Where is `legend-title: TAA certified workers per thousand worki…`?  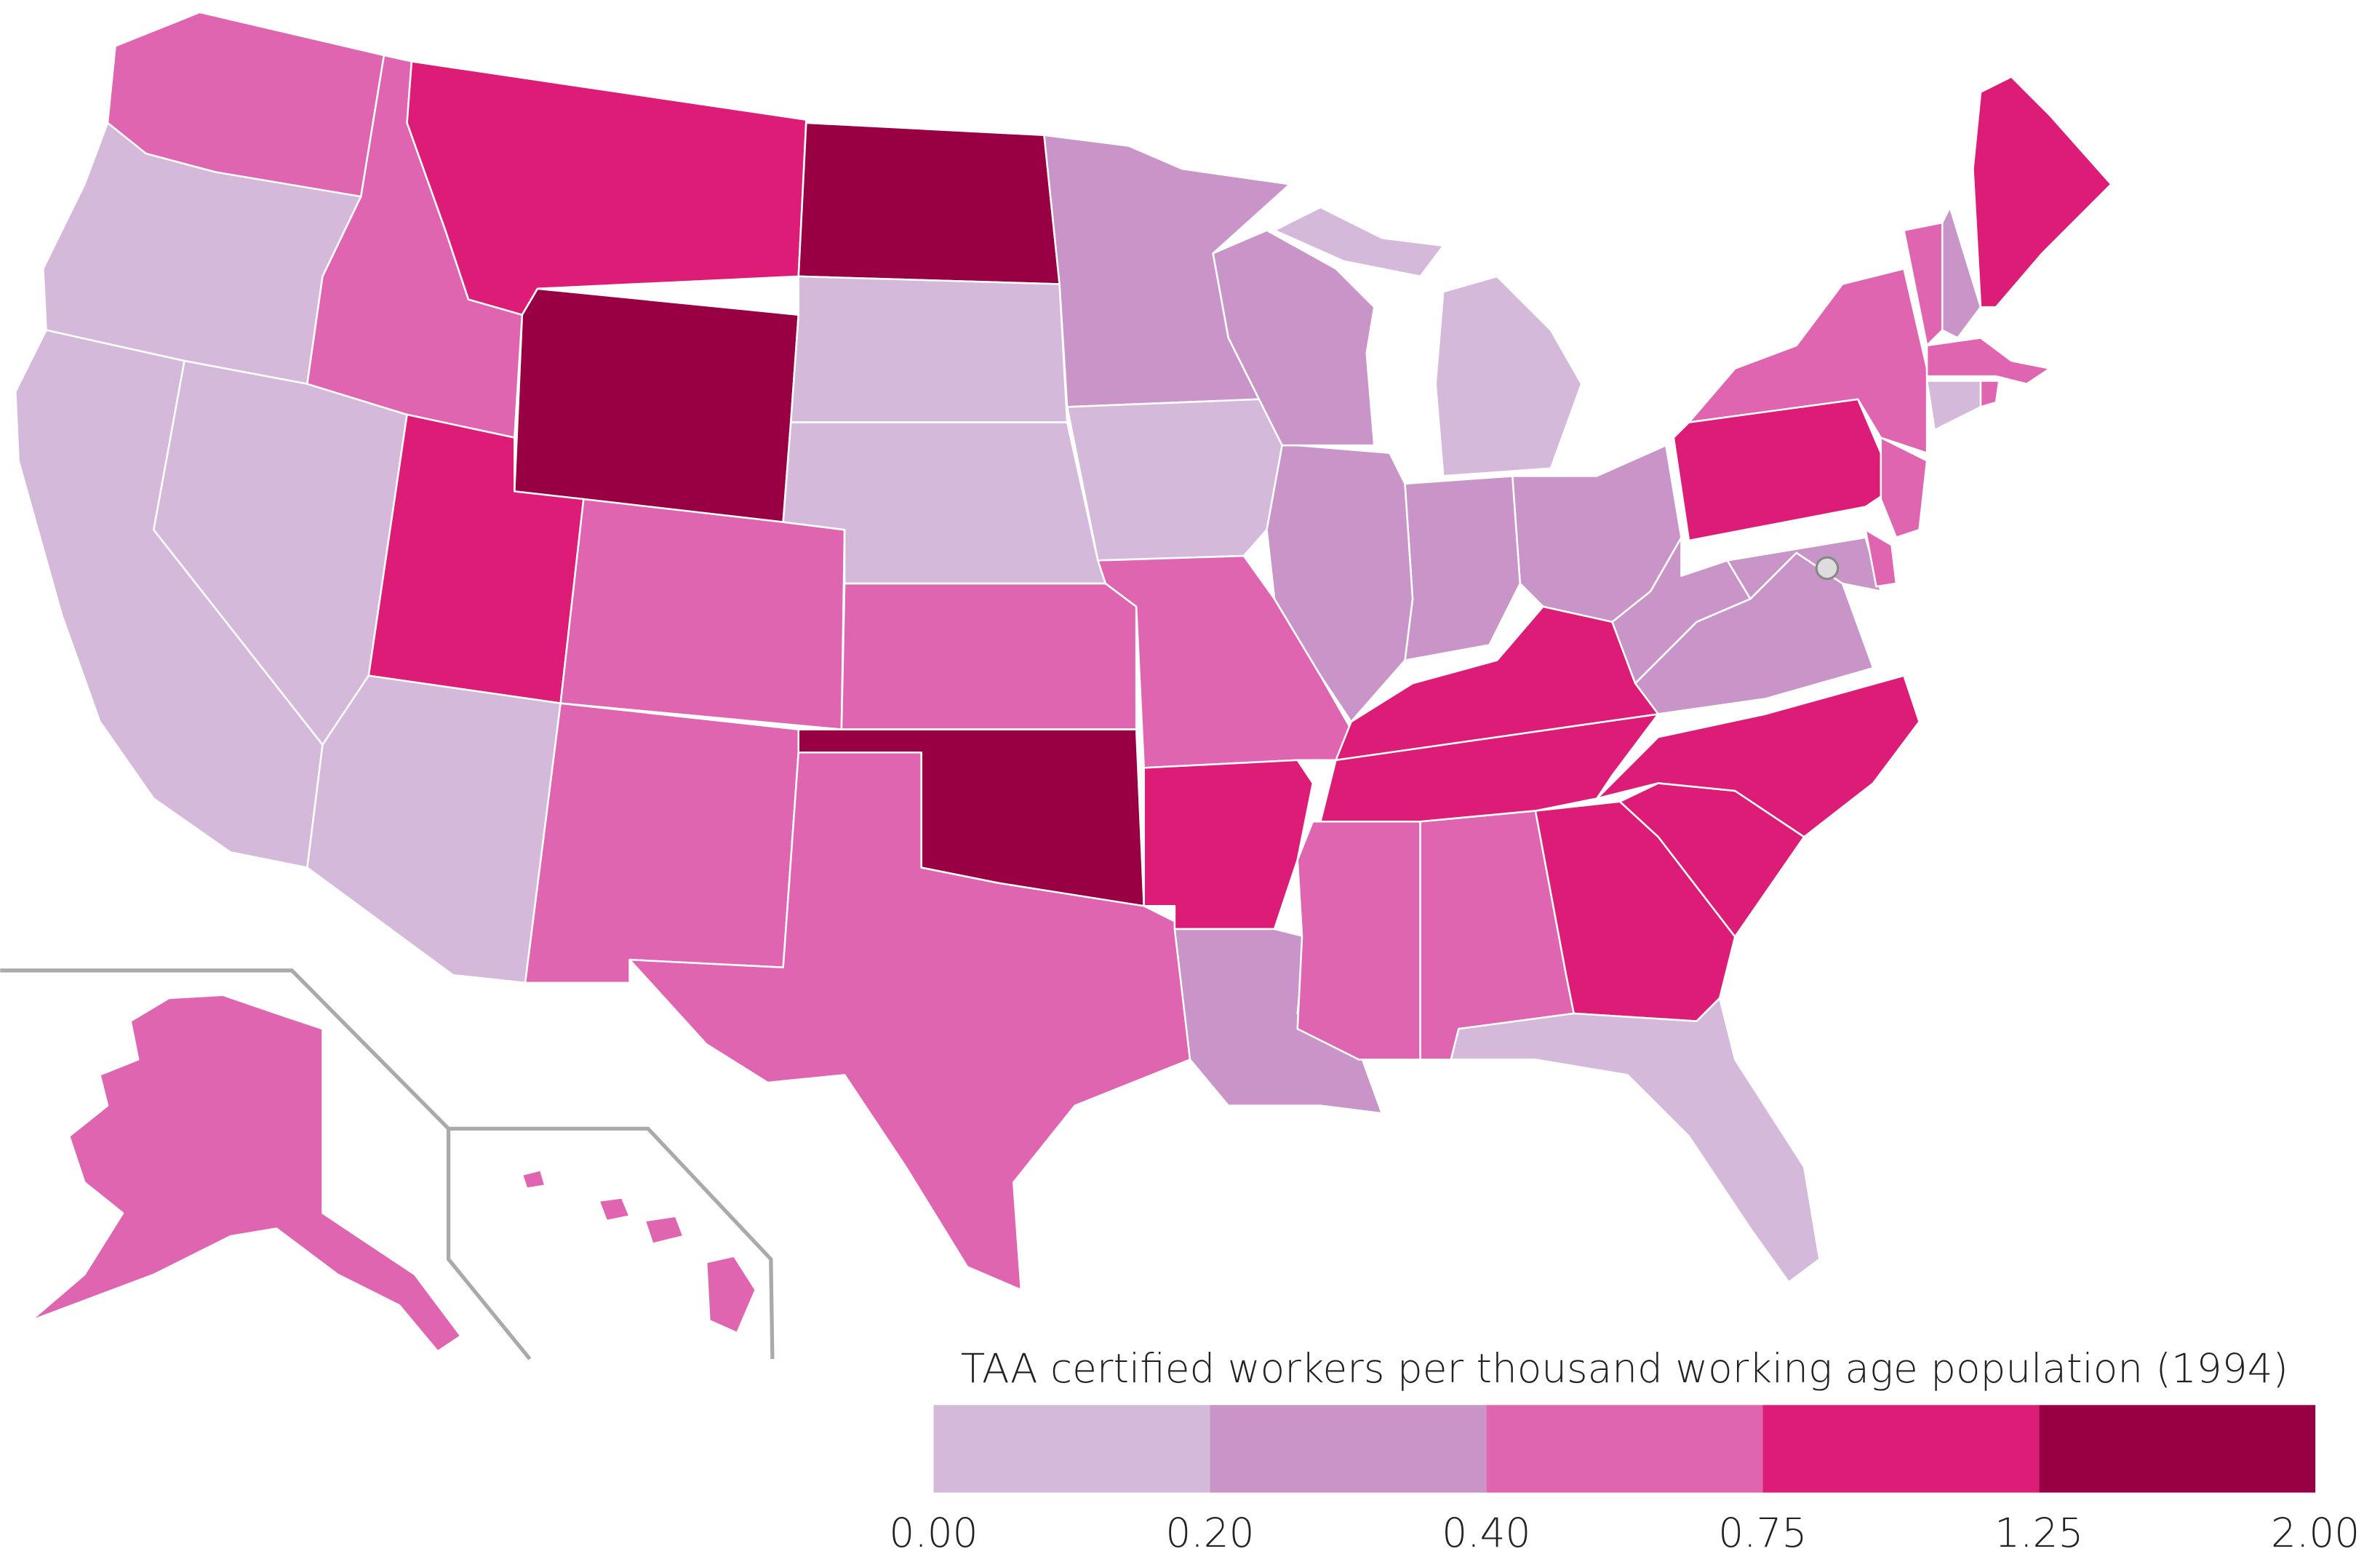 legend-title: TAA certified workers per thousand worki… is located at coordinates (1625, 1368).